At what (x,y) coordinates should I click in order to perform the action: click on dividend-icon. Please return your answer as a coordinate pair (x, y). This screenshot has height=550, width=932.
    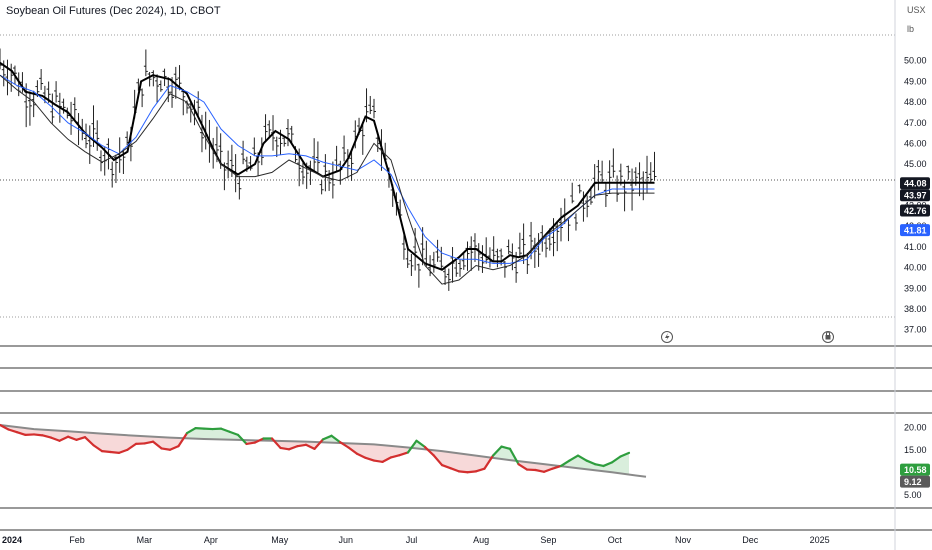
    Looking at the image, I should click on (828, 337).